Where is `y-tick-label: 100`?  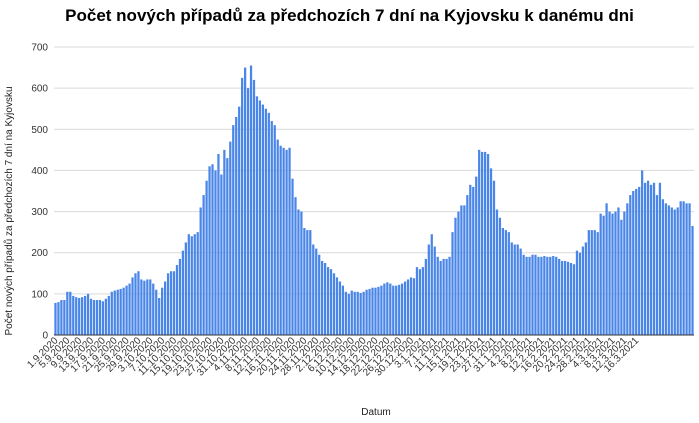
y-tick-label: 100 is located at coordinates (39, 294).